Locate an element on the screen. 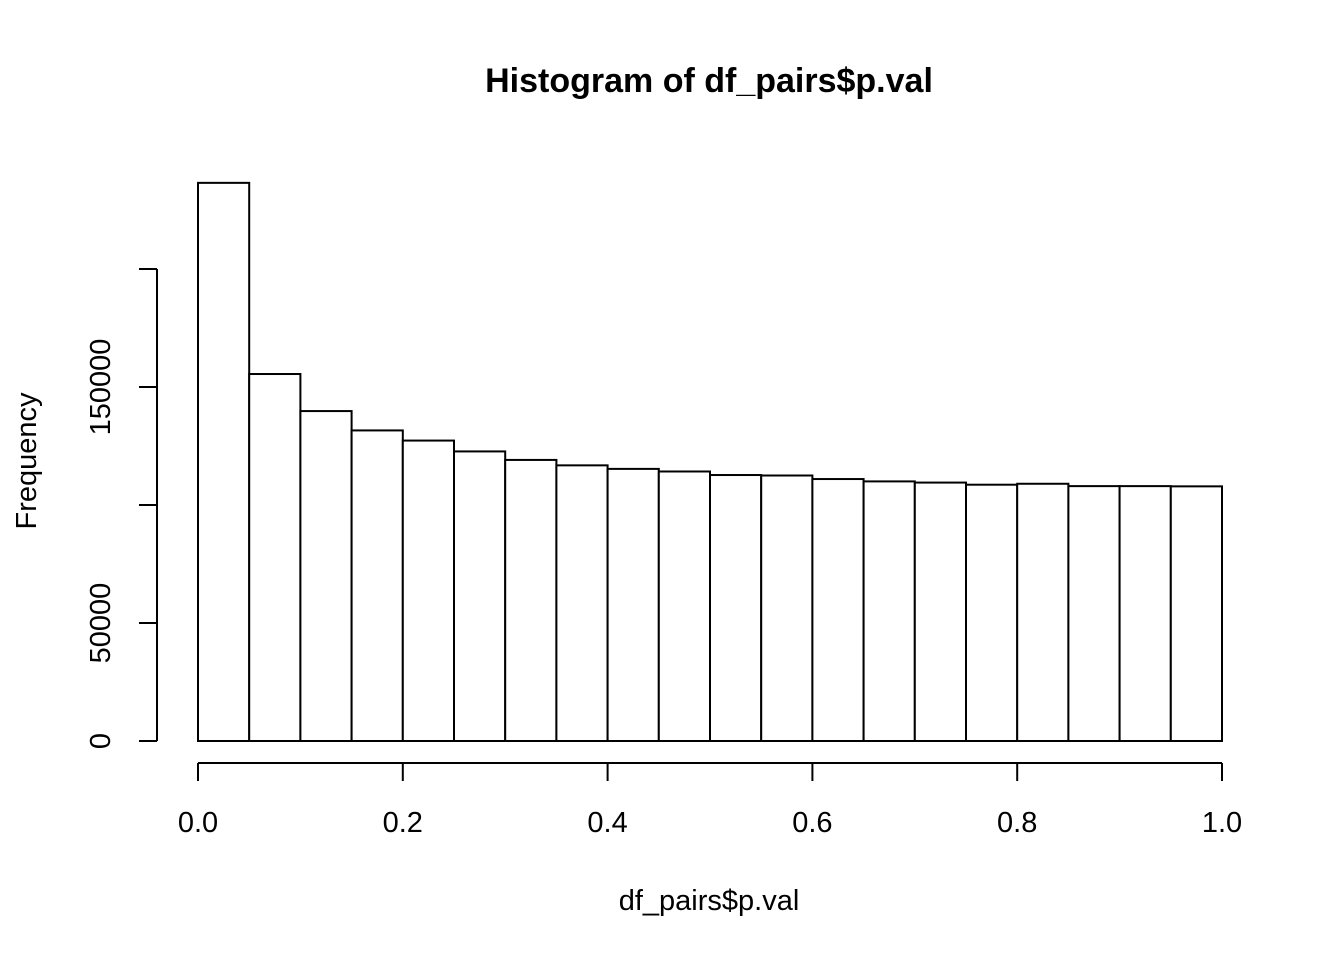  x-tick-label-3: 0.6 is located at coordinates (812, 823).